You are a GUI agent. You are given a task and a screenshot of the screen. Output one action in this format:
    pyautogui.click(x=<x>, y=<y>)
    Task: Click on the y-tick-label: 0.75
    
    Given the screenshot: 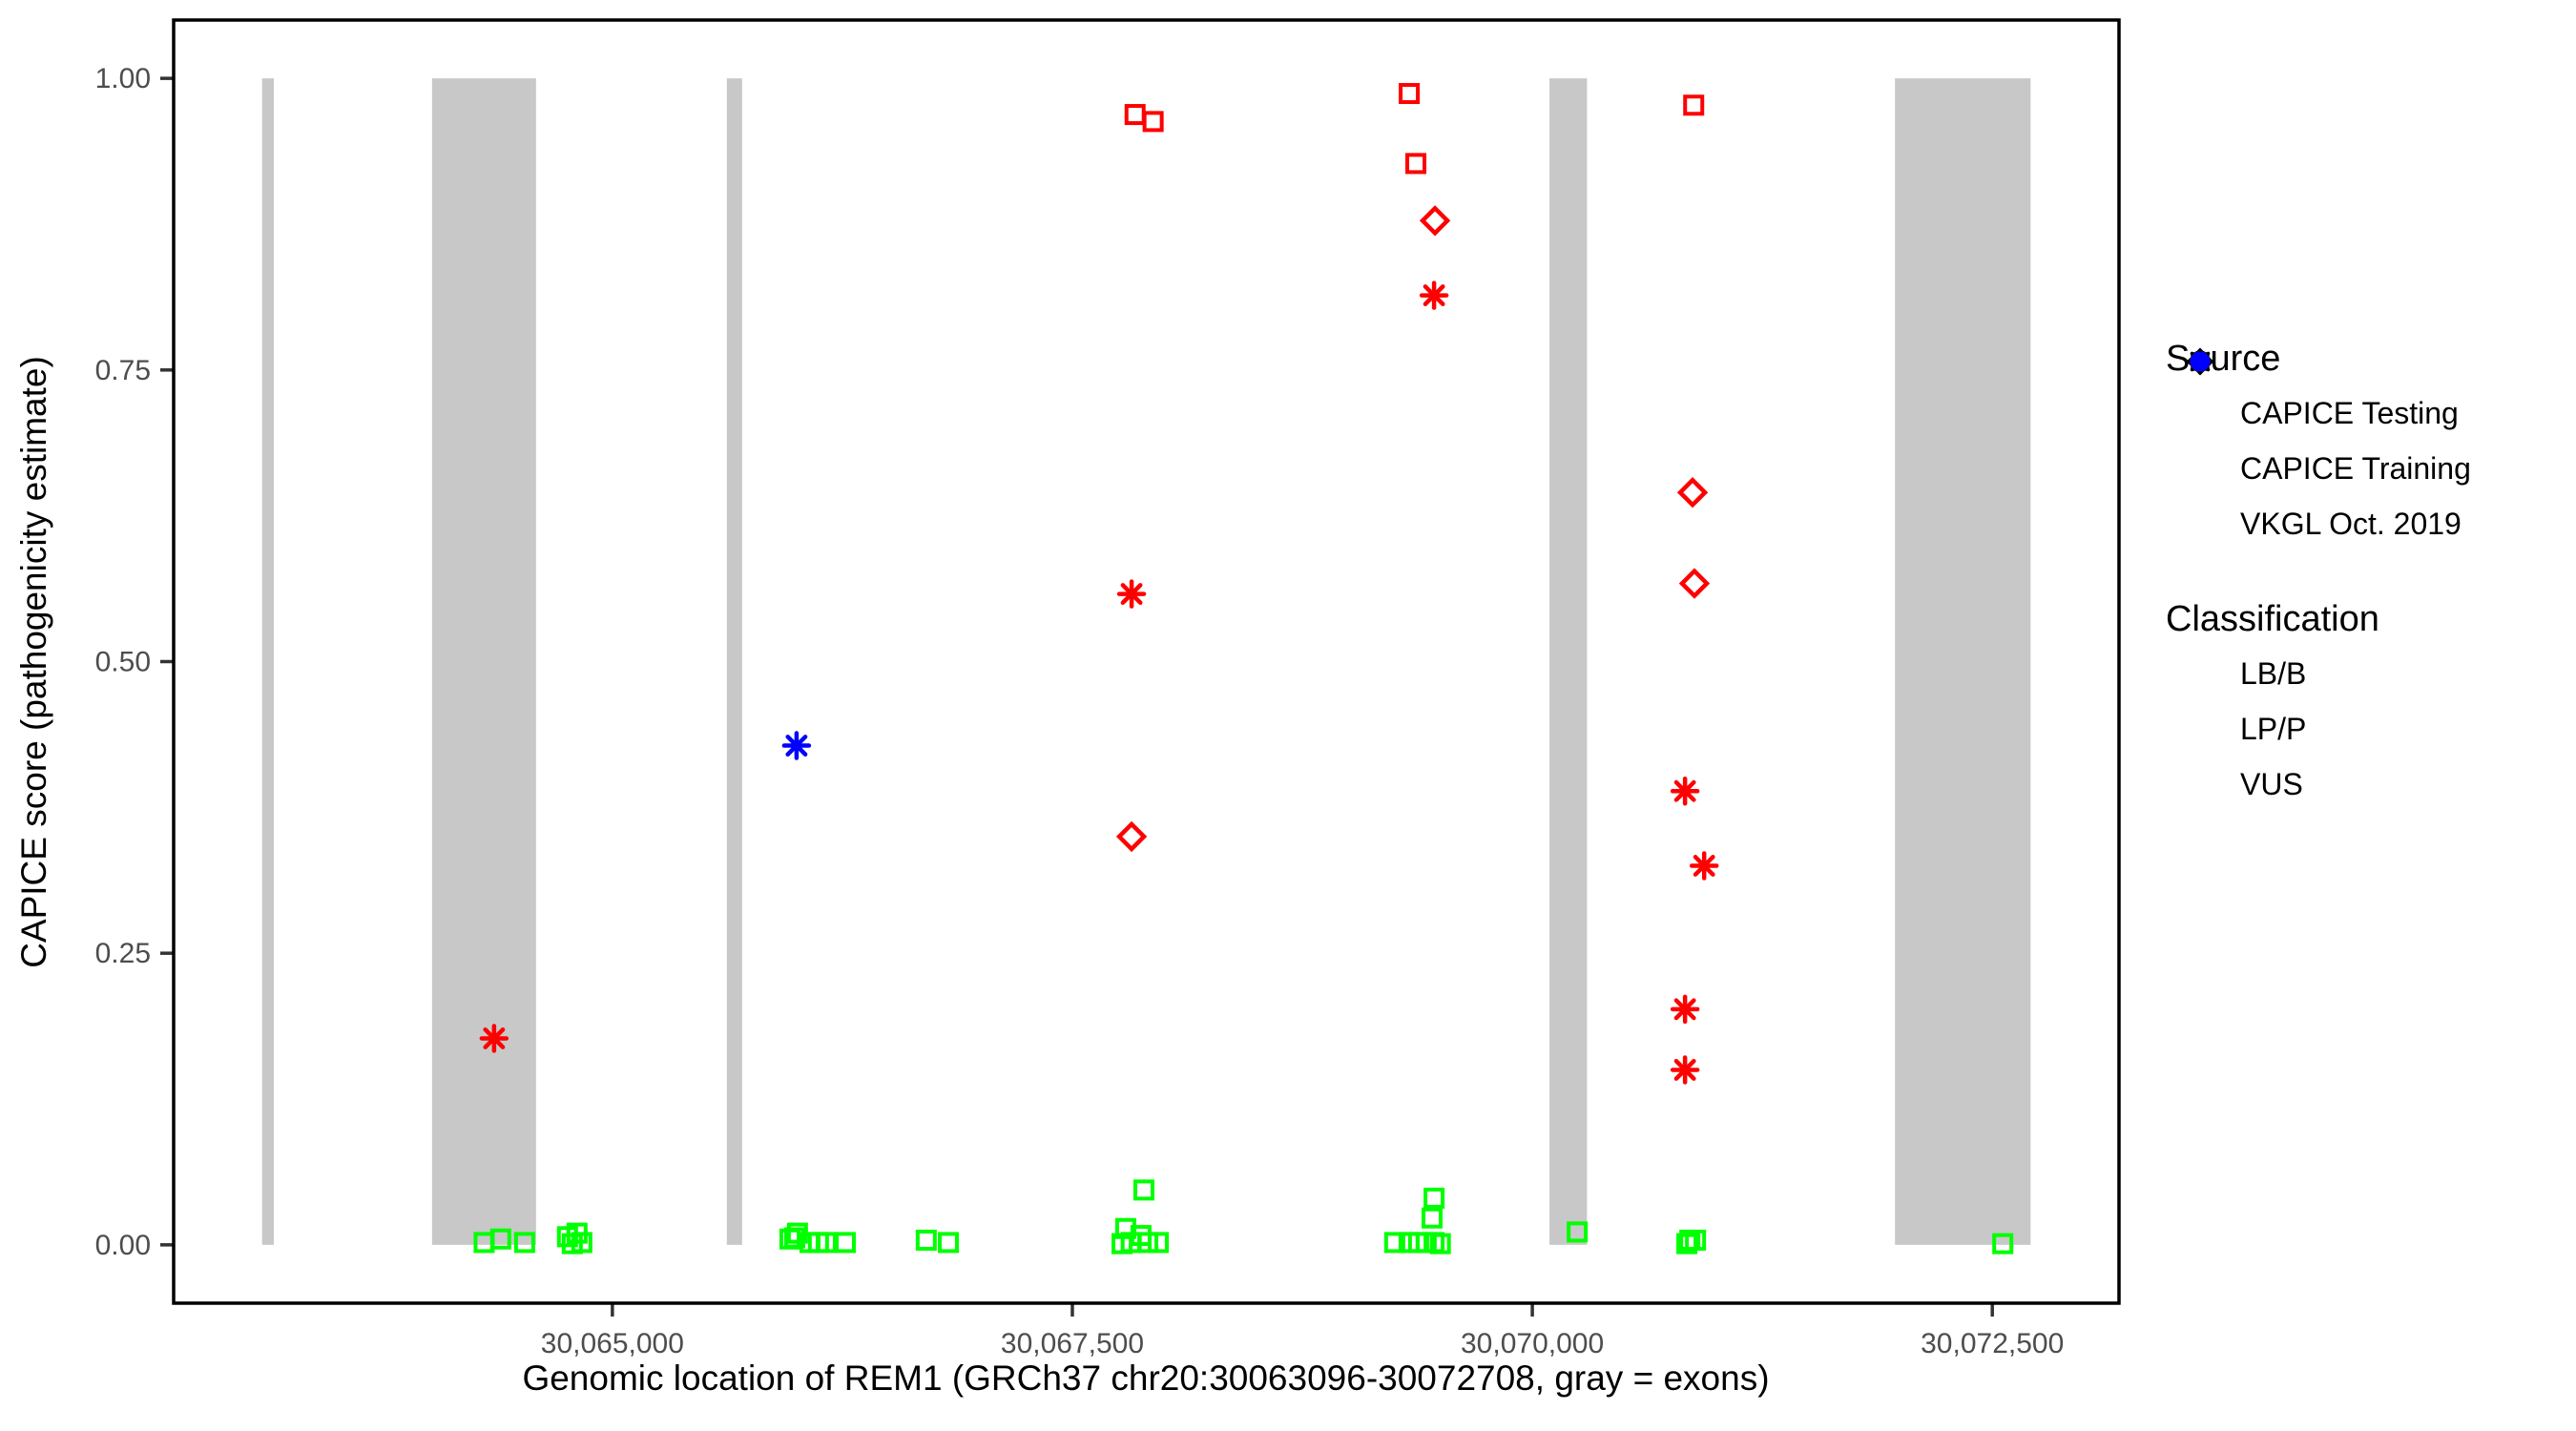 What is the action you would take?
    pyautogui.click(x=123, y=370)
    